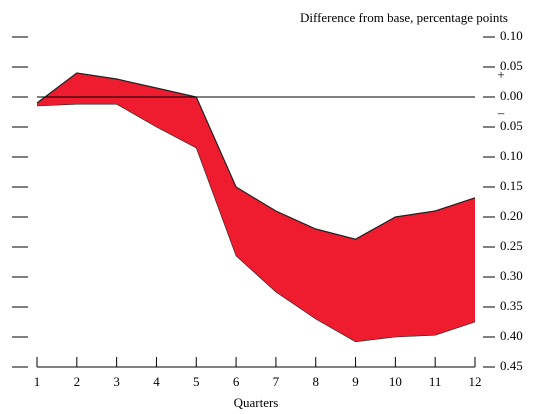 This screenshot has width=538, height=414. I want to click on x-tick-label: 3, so click(116, 381).